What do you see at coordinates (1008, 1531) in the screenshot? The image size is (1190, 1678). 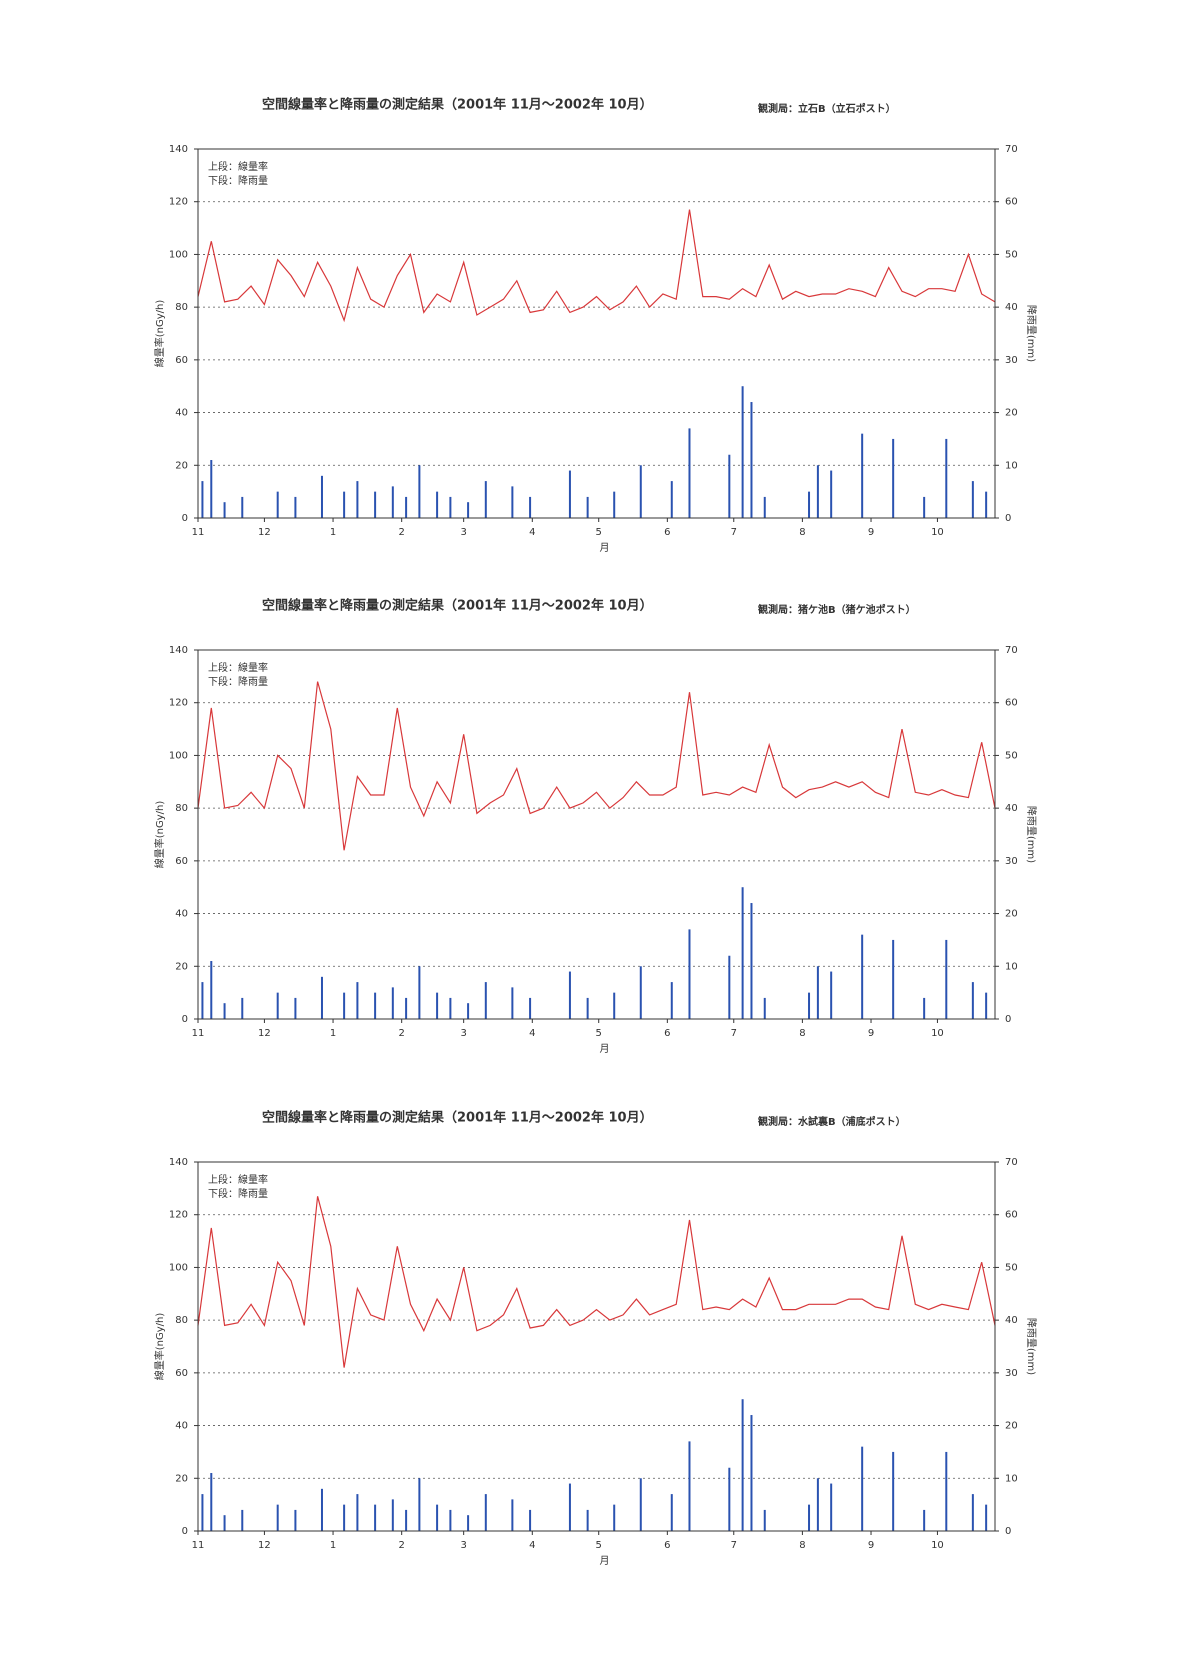 I see `y2-tick-label: 0` at bounding box center [1008, 1531].